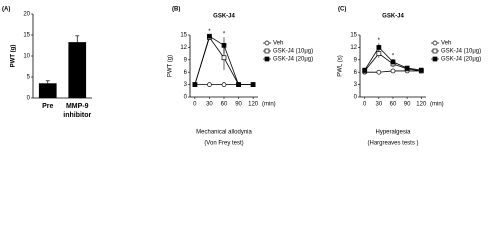 Image resolution: width=491 pixels, height=240 pixels. Describe the element at coordinates (342, 10) in the screenshot. I see `panel-label: (C)` at that location.